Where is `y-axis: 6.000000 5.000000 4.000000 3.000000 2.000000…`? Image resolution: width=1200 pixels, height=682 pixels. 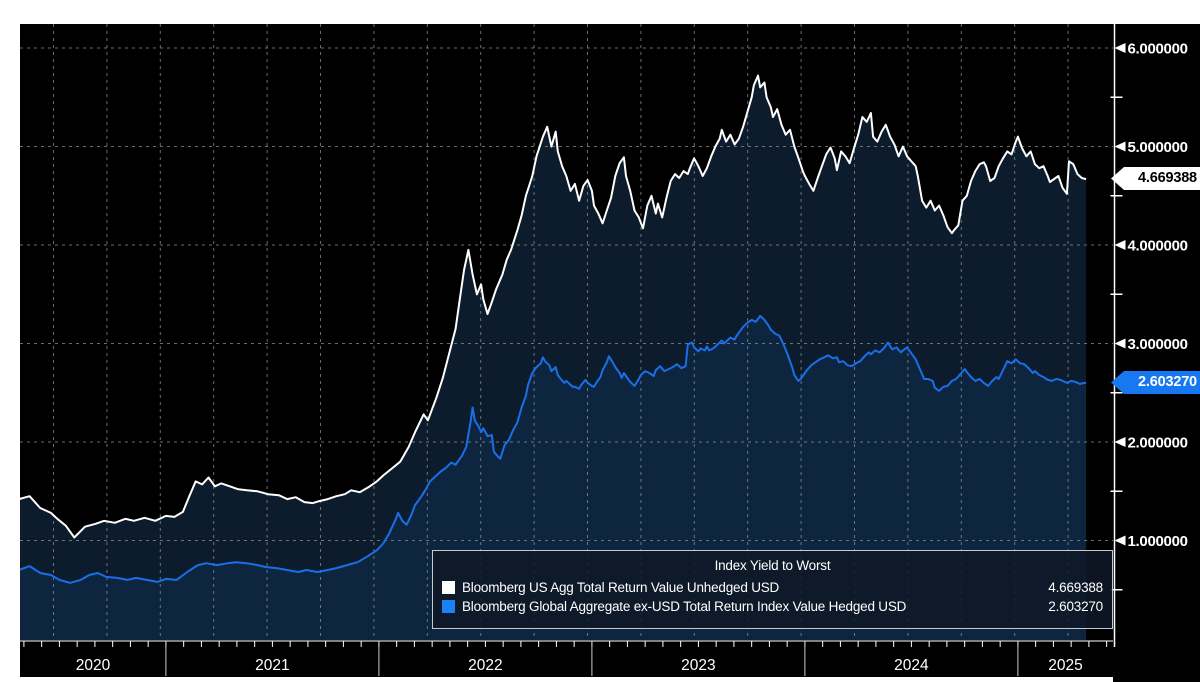
y-axis: 6.000000 5.000000 4.000000 3.000000 2.000000… is located at coordinates (1149, 335).